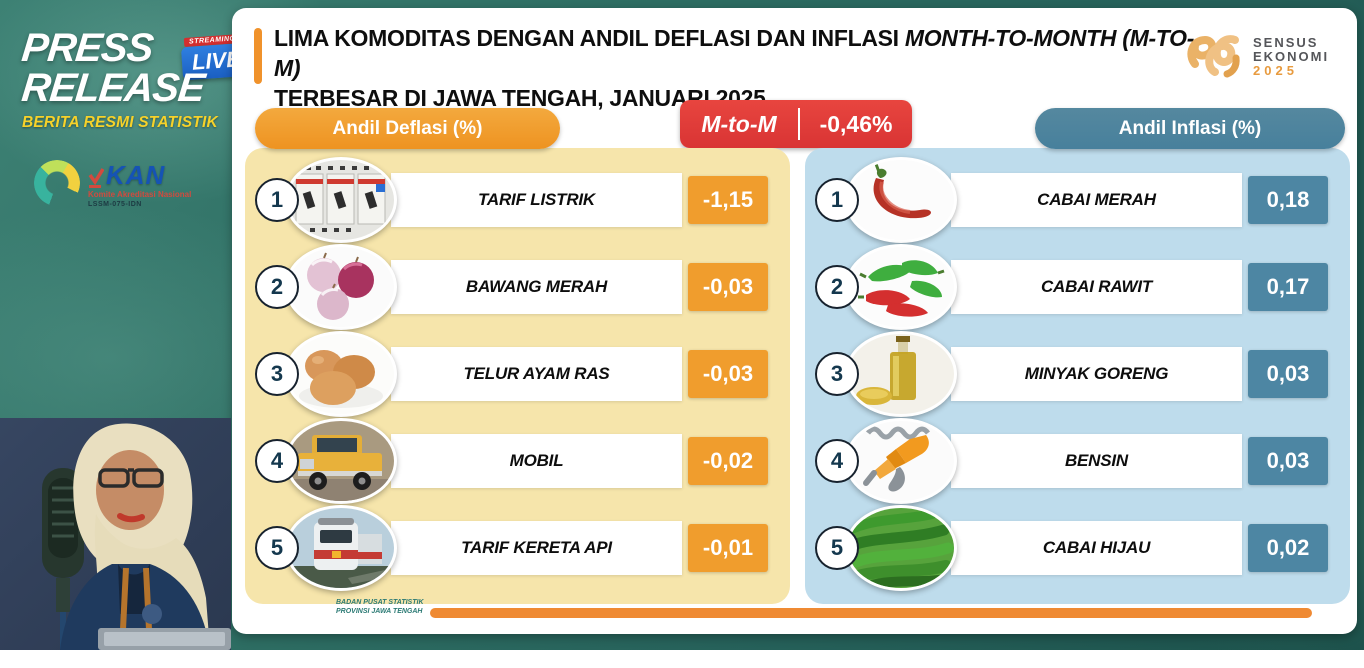 This screenshot has height=668, width=1364. I want to click on kan-logo-text: KAN, so click(136, 175).